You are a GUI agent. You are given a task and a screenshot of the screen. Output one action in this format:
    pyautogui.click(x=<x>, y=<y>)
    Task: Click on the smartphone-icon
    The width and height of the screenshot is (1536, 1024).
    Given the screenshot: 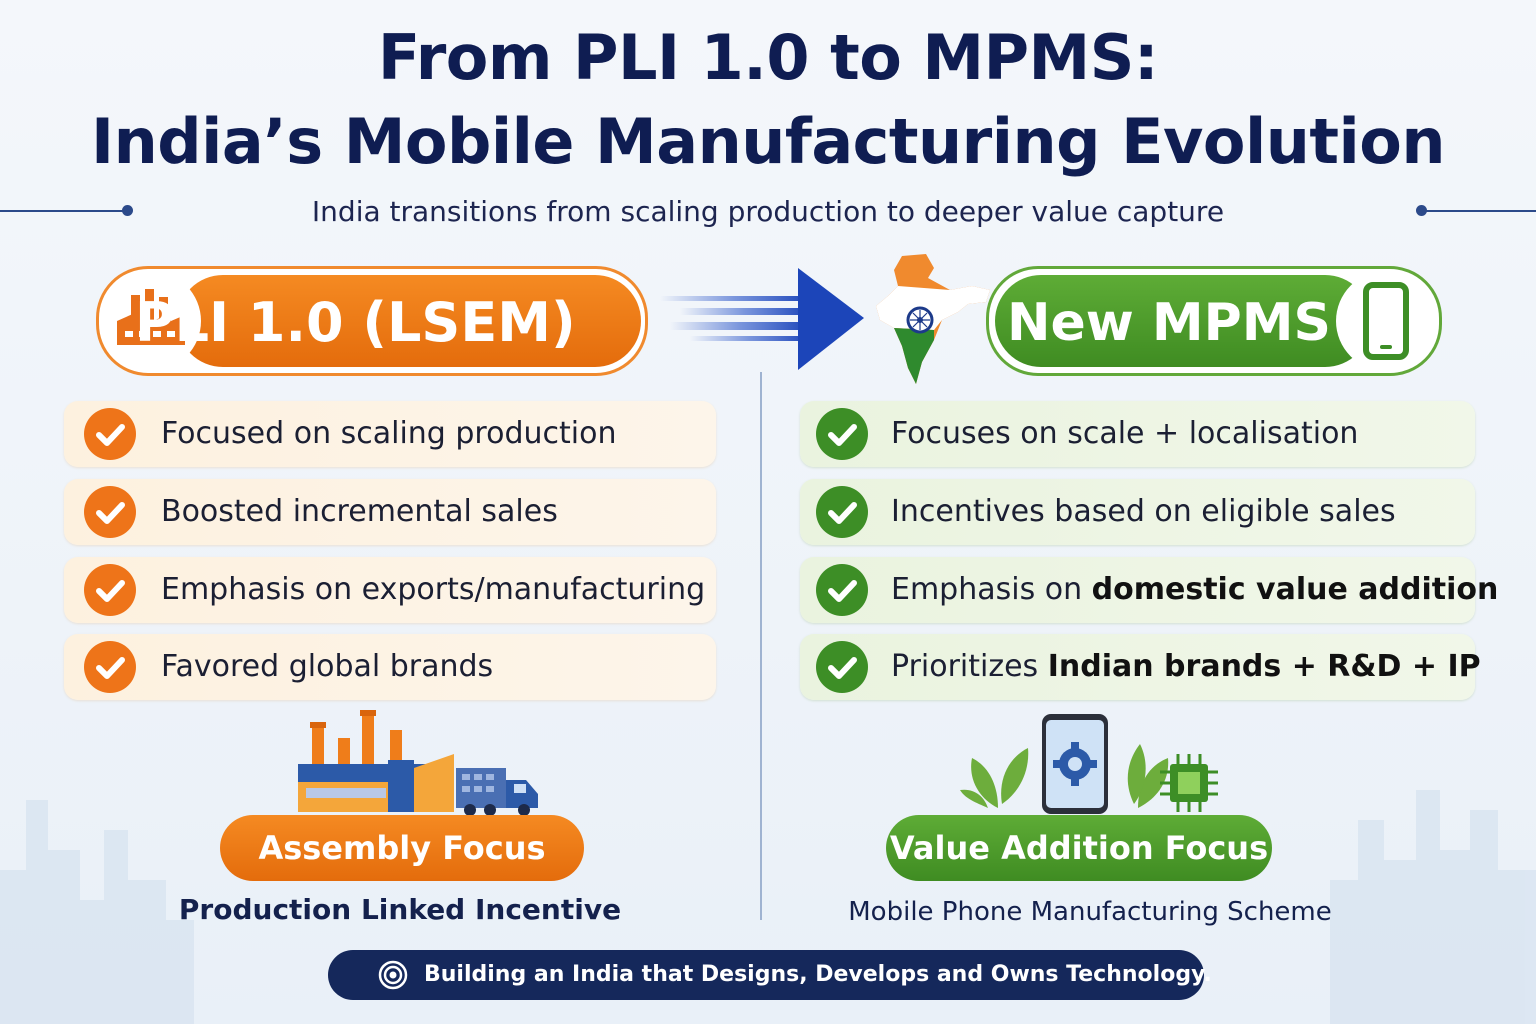 What is the action you would take?
    pyautogui.click(x=1386, y=321)
    